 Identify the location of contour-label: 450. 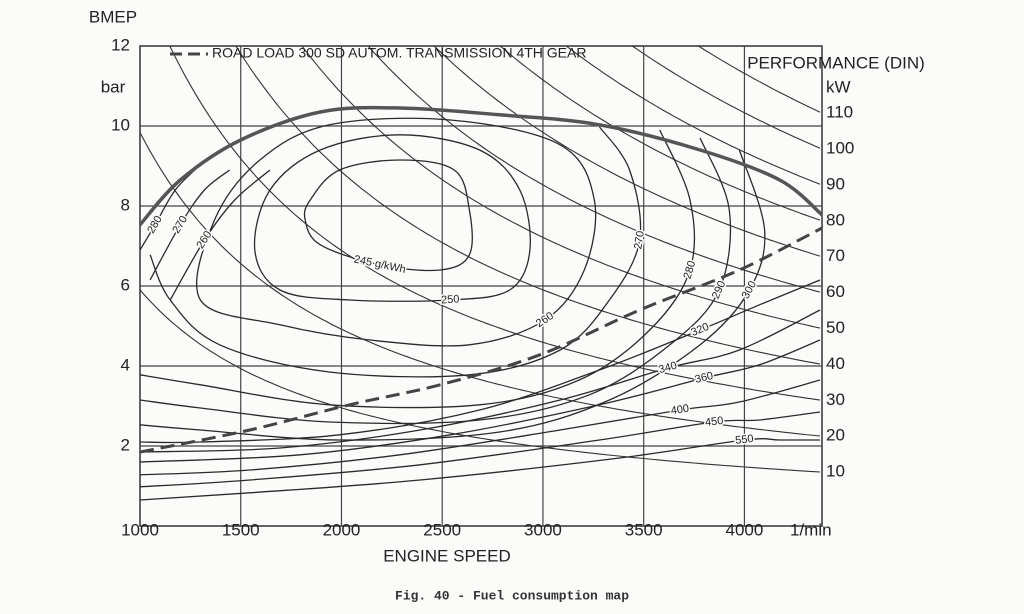
(714, 422).